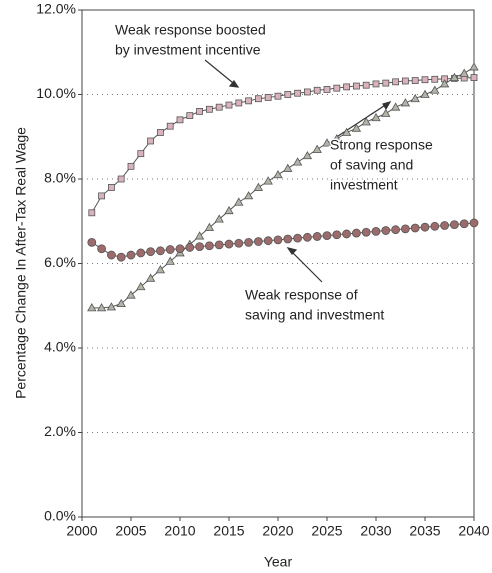  What do you see at coordinates (60, 178) in the screenshot?
I see `y-tick-label: 8.0%` at bounding box center [60, 178].